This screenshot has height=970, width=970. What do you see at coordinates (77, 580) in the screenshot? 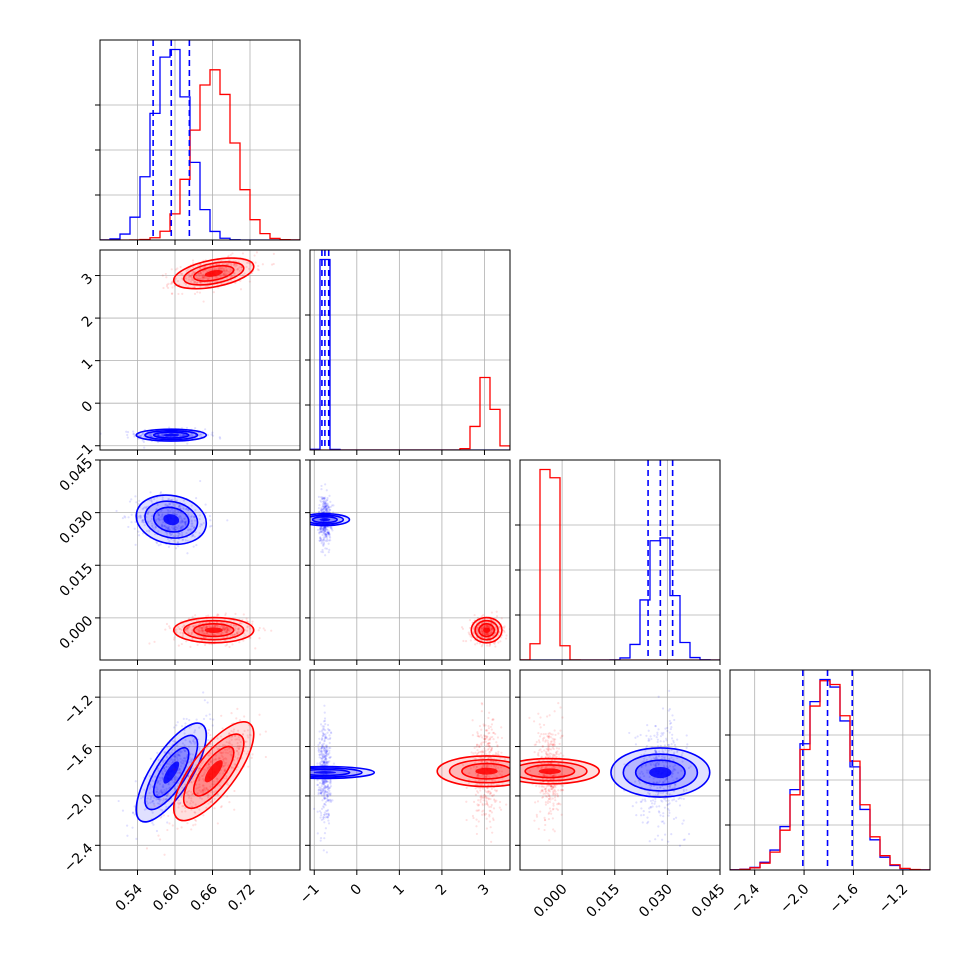
I see `y-tick-label-2-1: 0.015` at bounding box center [77, 580].